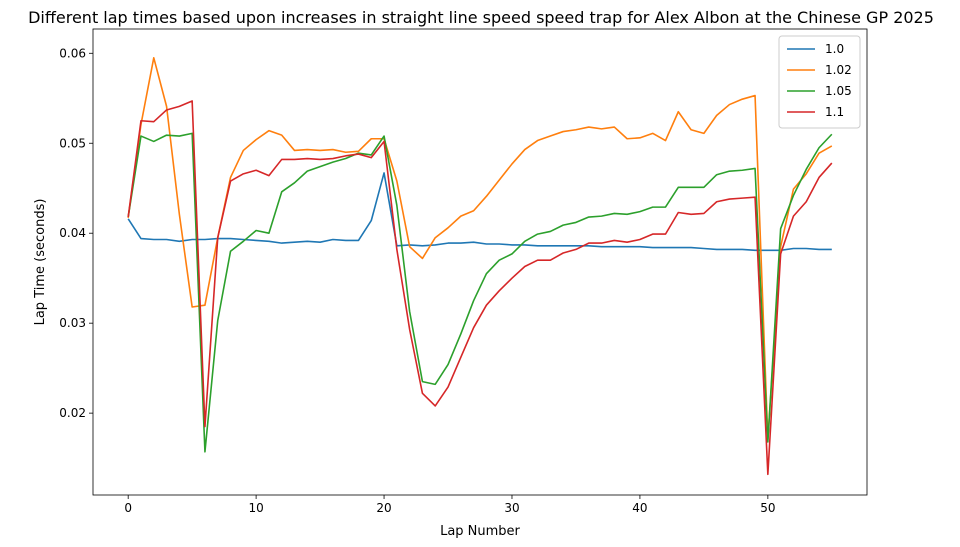 Image resolution: width=960 pixels, height=547 pixels. What do you see at coordinates (639, 508) in the screenshot?
I see `x-tick-label: 40` at bounding box center [639, 508].